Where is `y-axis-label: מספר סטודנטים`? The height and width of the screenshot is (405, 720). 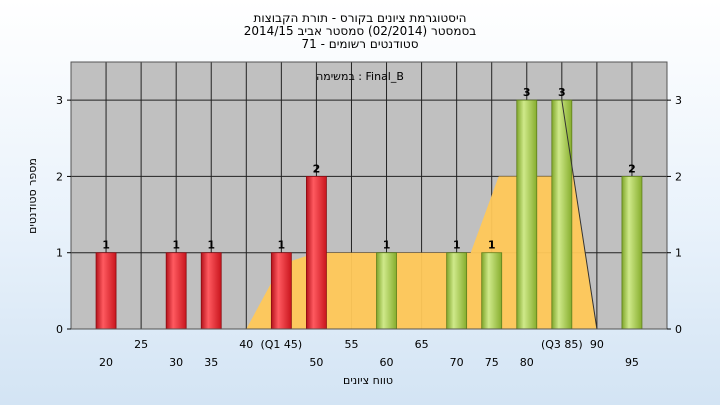
y-axis-label: מספר סטודנטים is located at coordinates (32, 196).